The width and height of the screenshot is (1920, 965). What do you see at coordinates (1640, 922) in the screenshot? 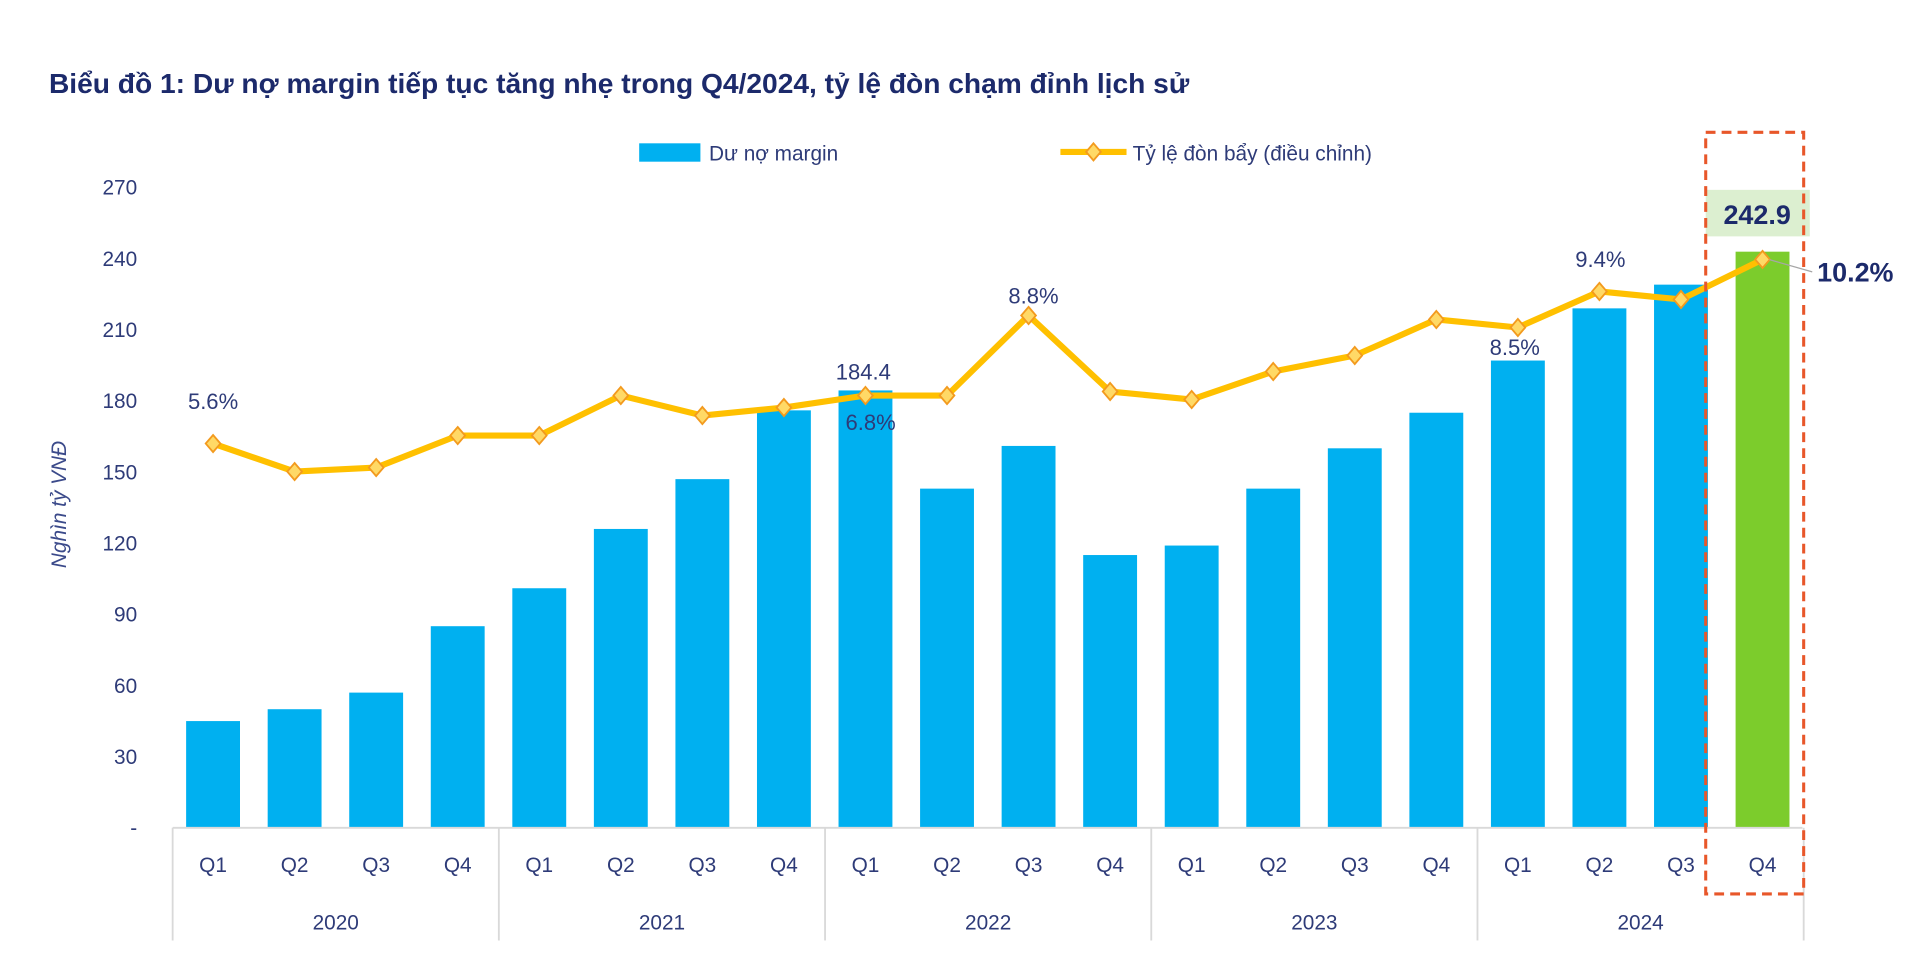
I see `x-group-label: 2024` at bounding box center [1640, 922].